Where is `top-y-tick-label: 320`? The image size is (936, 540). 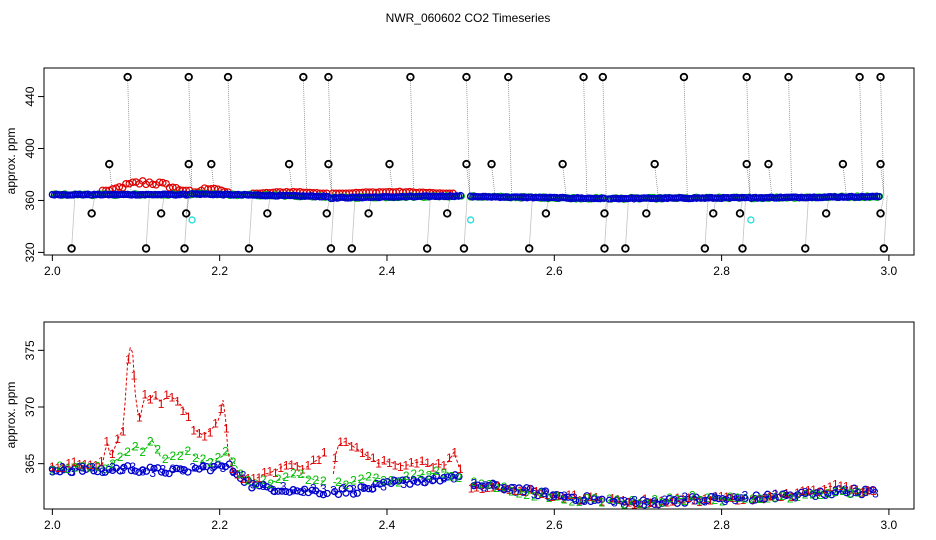 top-y-tick-label: 320 is located at coordinates (30, 252).